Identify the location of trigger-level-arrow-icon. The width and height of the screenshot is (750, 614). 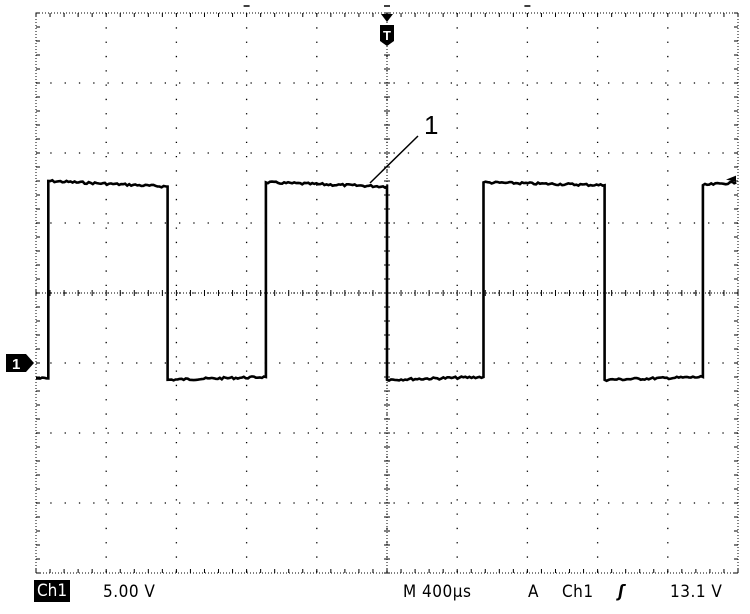
(731, 178).